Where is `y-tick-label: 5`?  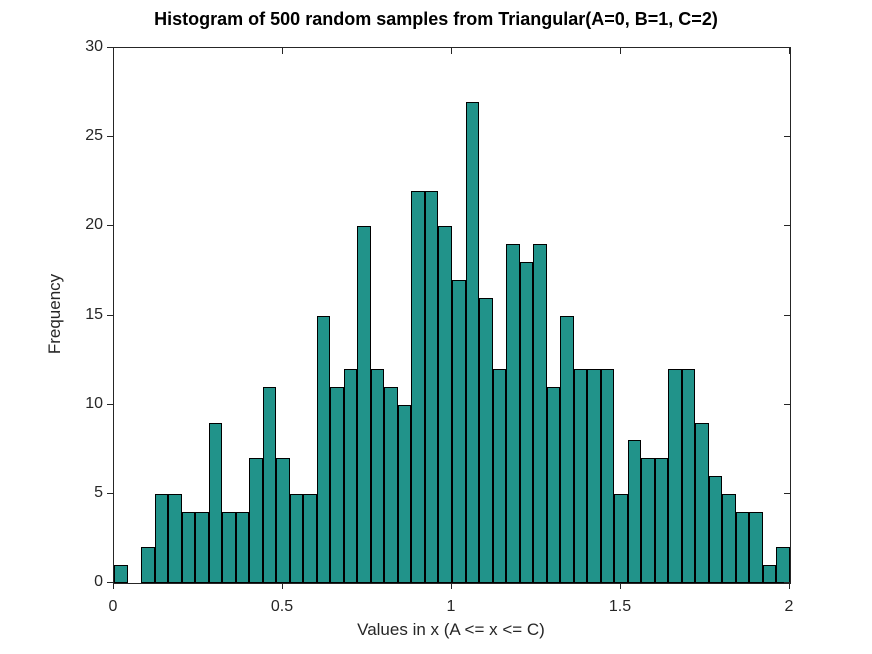 y-tick-label: 5 is located at coordinates (98, 492).